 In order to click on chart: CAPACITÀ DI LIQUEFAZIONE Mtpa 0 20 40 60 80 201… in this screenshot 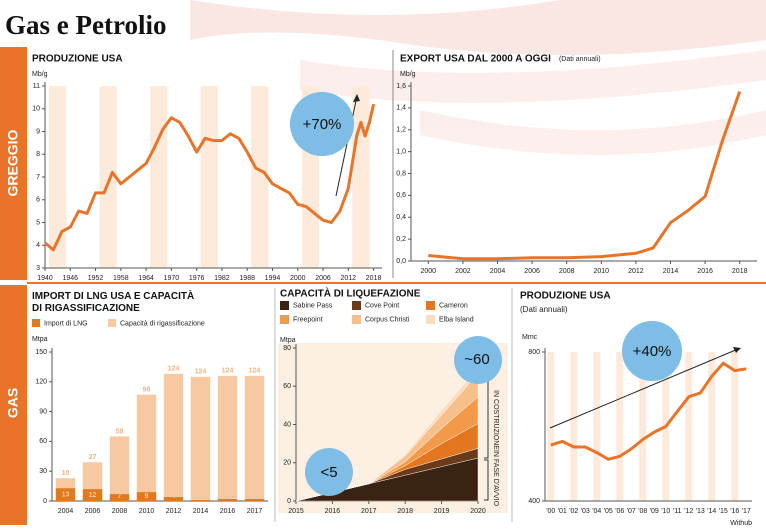, I will do `click(391, 401)`.